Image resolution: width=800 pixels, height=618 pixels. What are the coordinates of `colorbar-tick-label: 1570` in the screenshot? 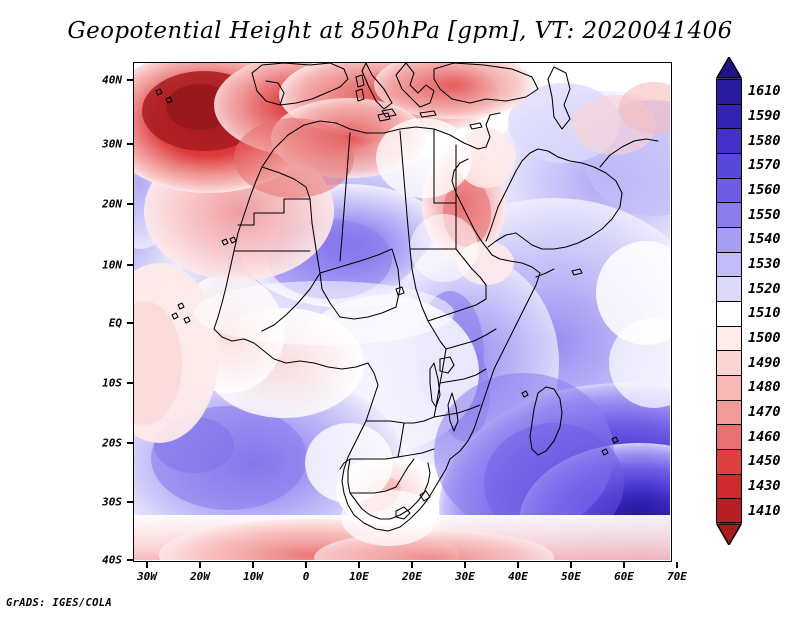 It's located at (764, 165).